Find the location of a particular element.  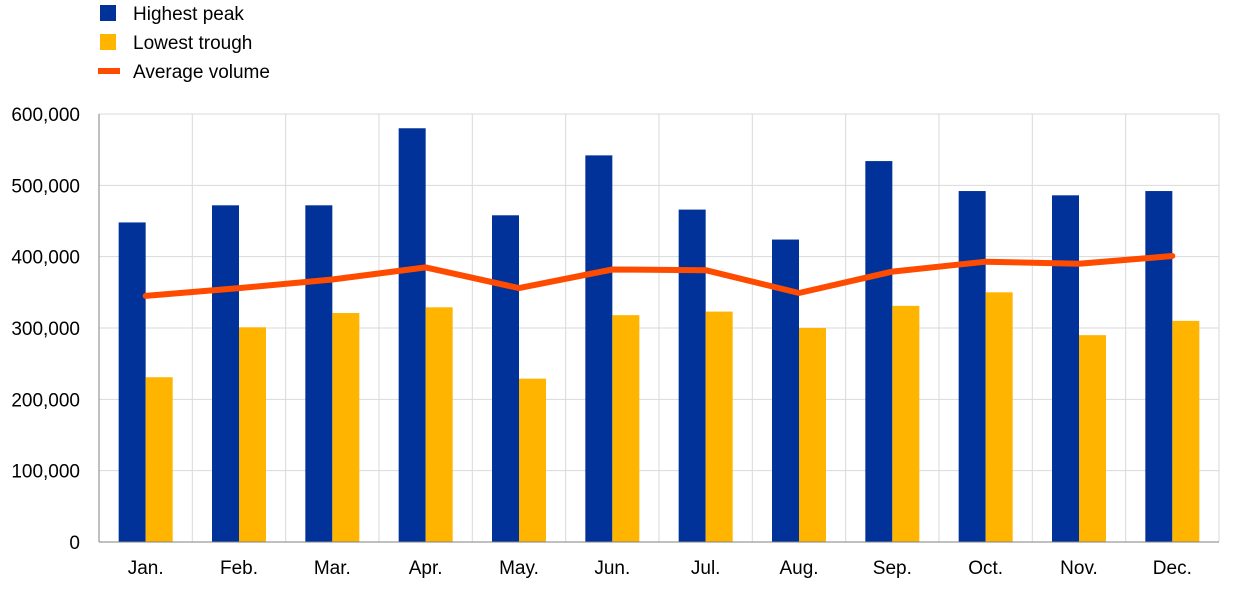

y-tick-label: 500,000 is located at coordinates (45, 186).